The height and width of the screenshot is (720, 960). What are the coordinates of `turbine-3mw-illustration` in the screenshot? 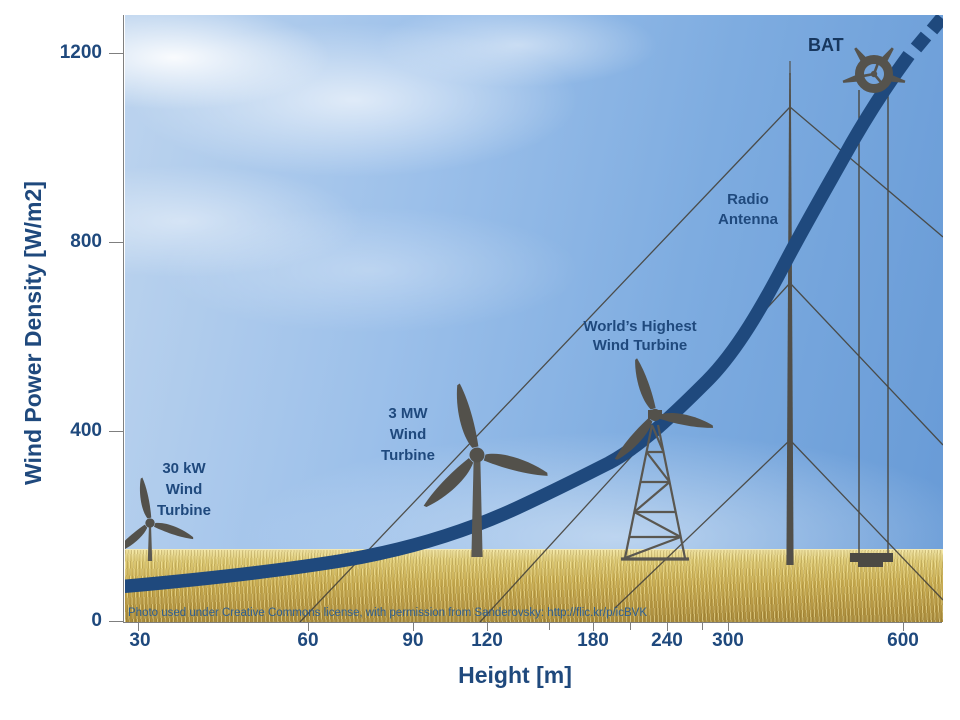 It's located at (474, 462).